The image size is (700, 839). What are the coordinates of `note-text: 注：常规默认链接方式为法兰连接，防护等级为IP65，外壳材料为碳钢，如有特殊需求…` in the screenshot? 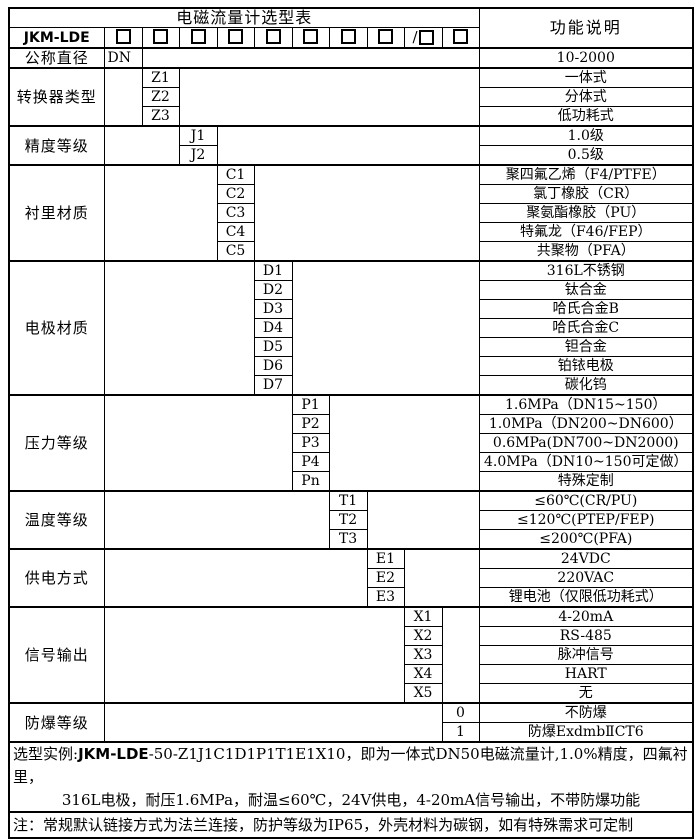 It's located at (351, 825).